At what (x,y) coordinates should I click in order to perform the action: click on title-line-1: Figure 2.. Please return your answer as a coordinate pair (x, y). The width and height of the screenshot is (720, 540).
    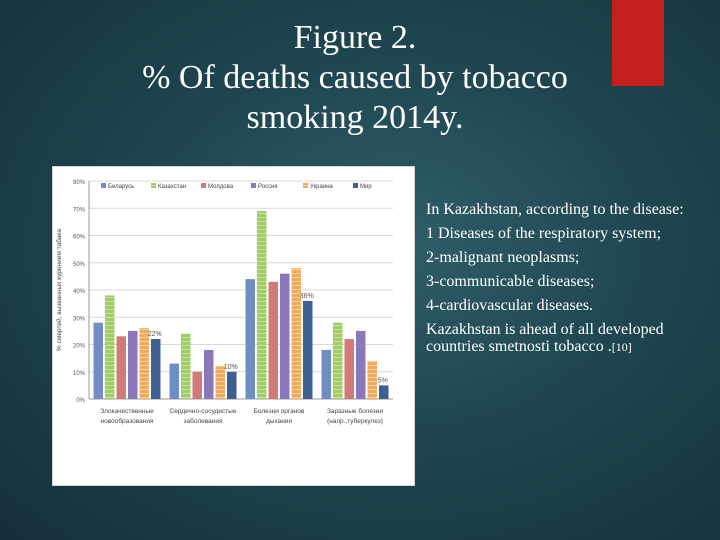
    Looking at the image, I should click on (355, 37).